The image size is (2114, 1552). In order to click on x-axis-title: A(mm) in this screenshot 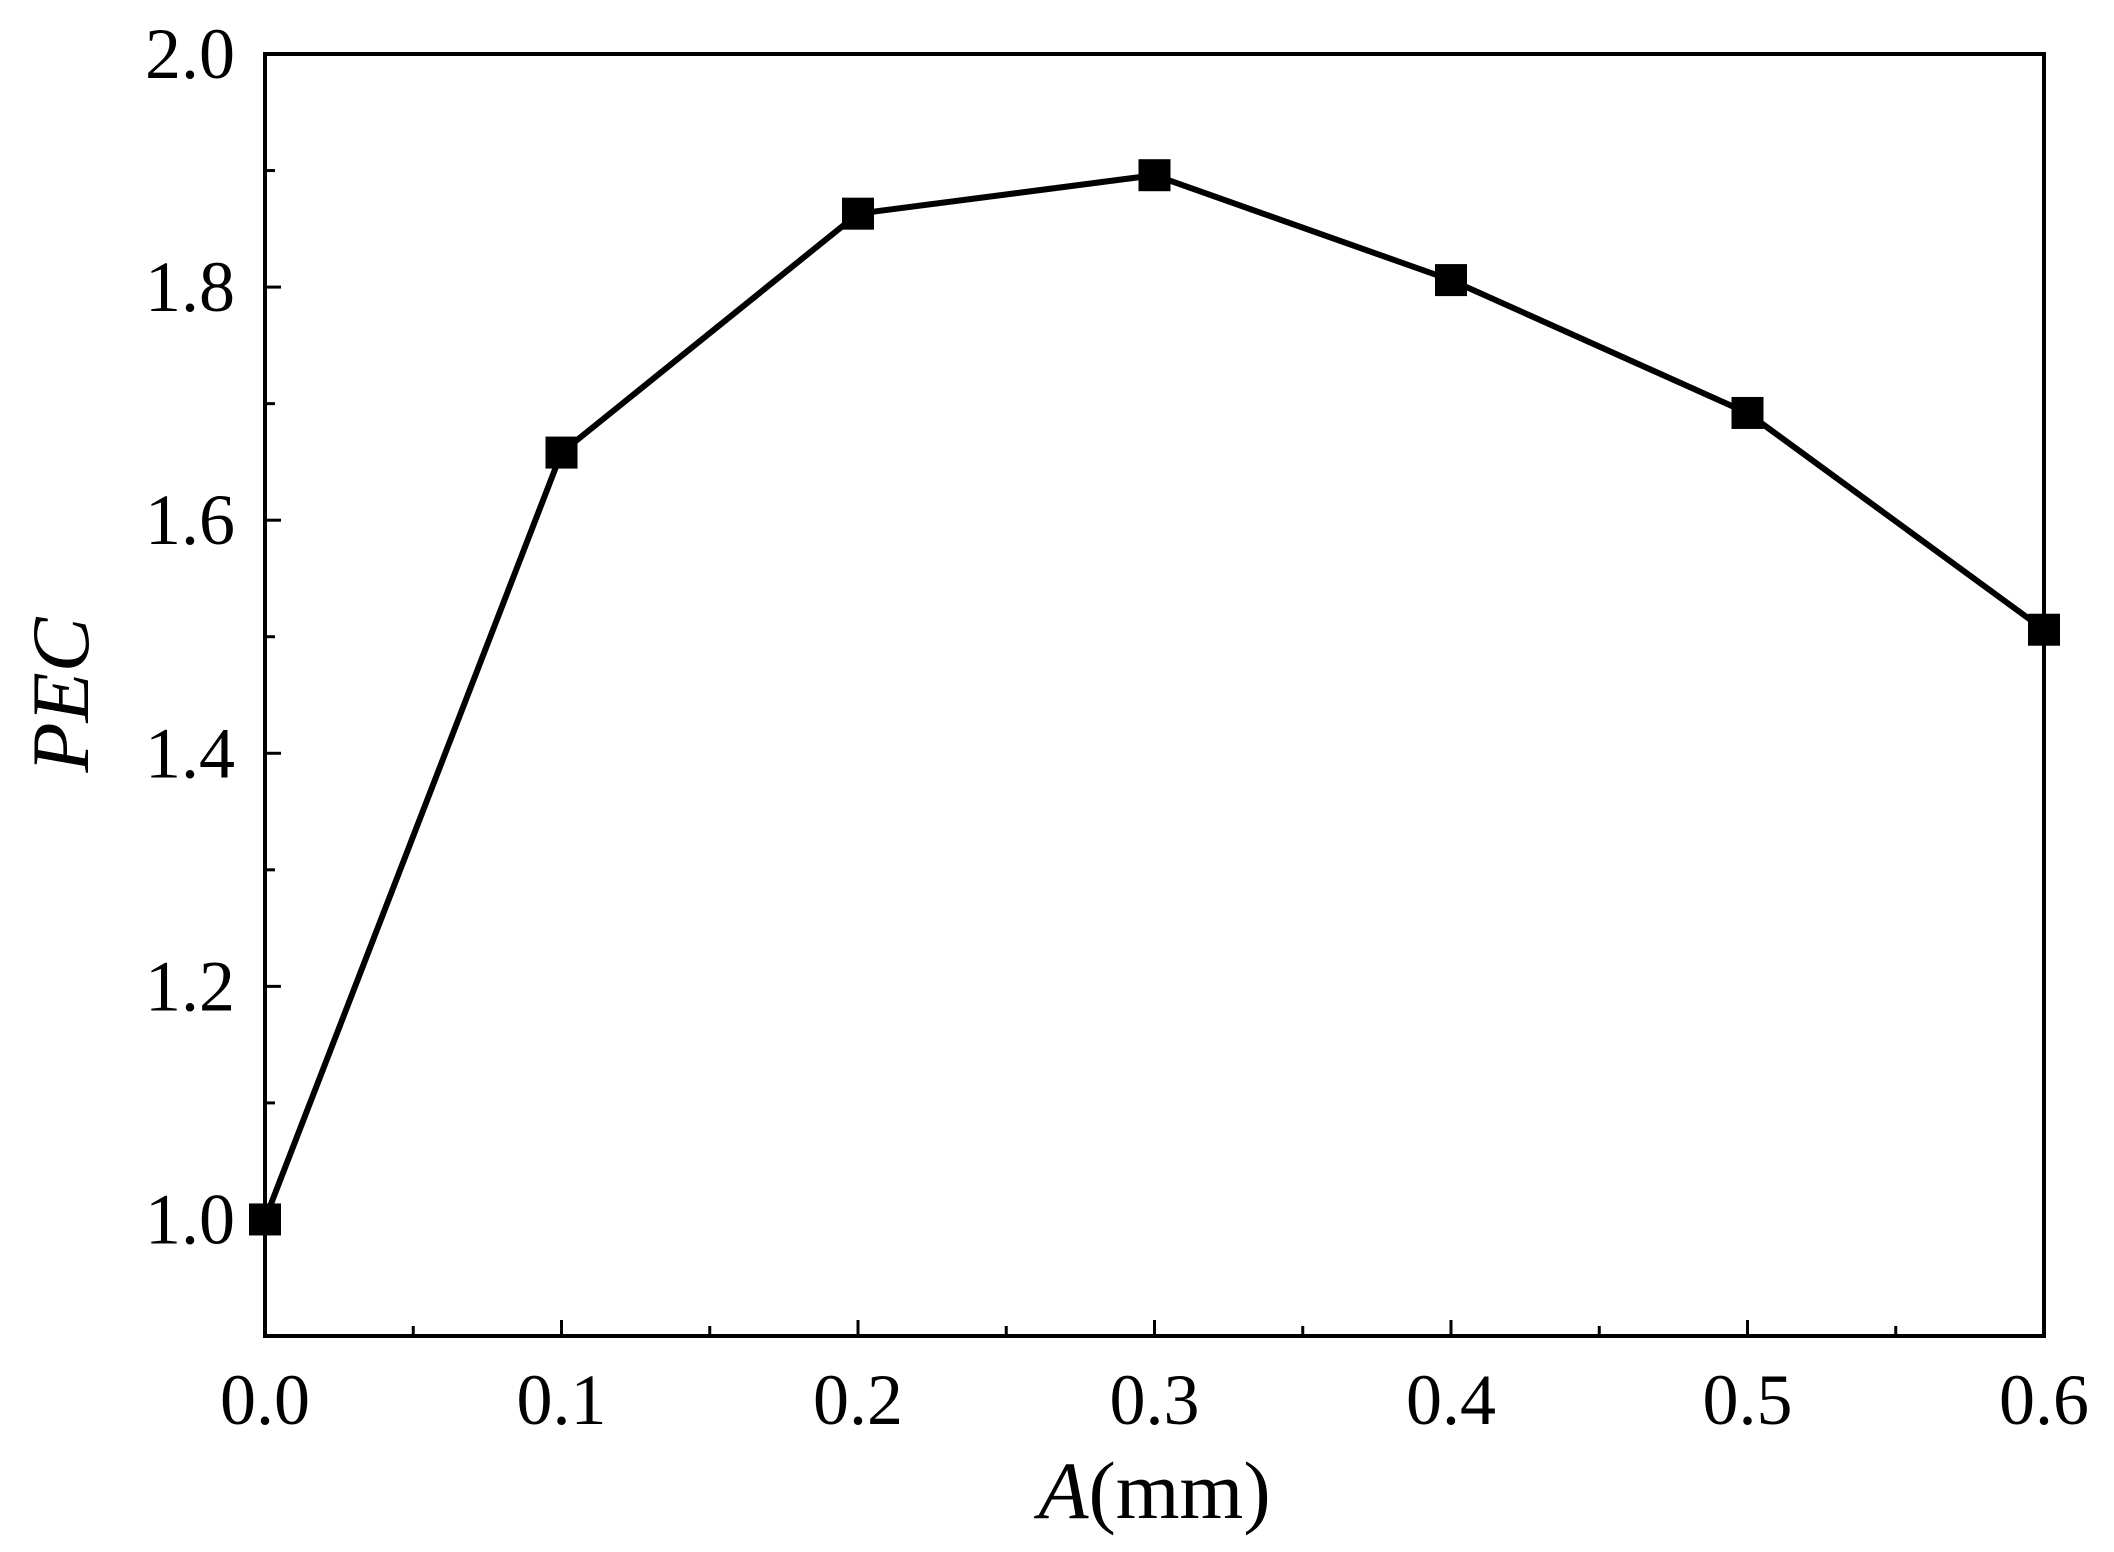, I will do `click(1151, 1490)`.